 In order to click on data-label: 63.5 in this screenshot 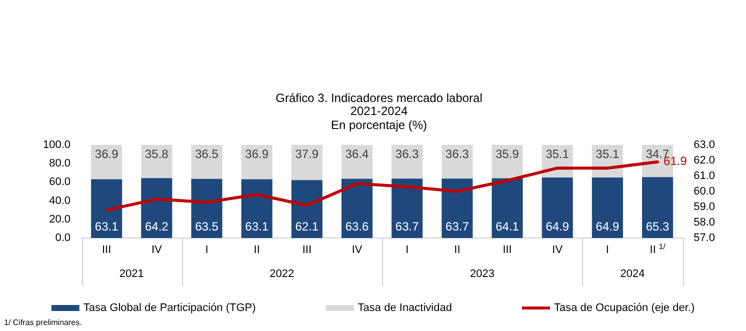, I will do `click(207, 226)`.